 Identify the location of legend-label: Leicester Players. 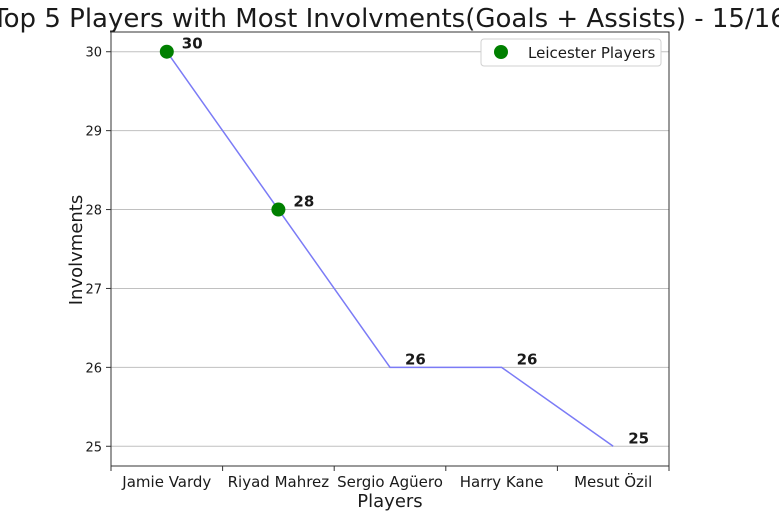
(592, 53).